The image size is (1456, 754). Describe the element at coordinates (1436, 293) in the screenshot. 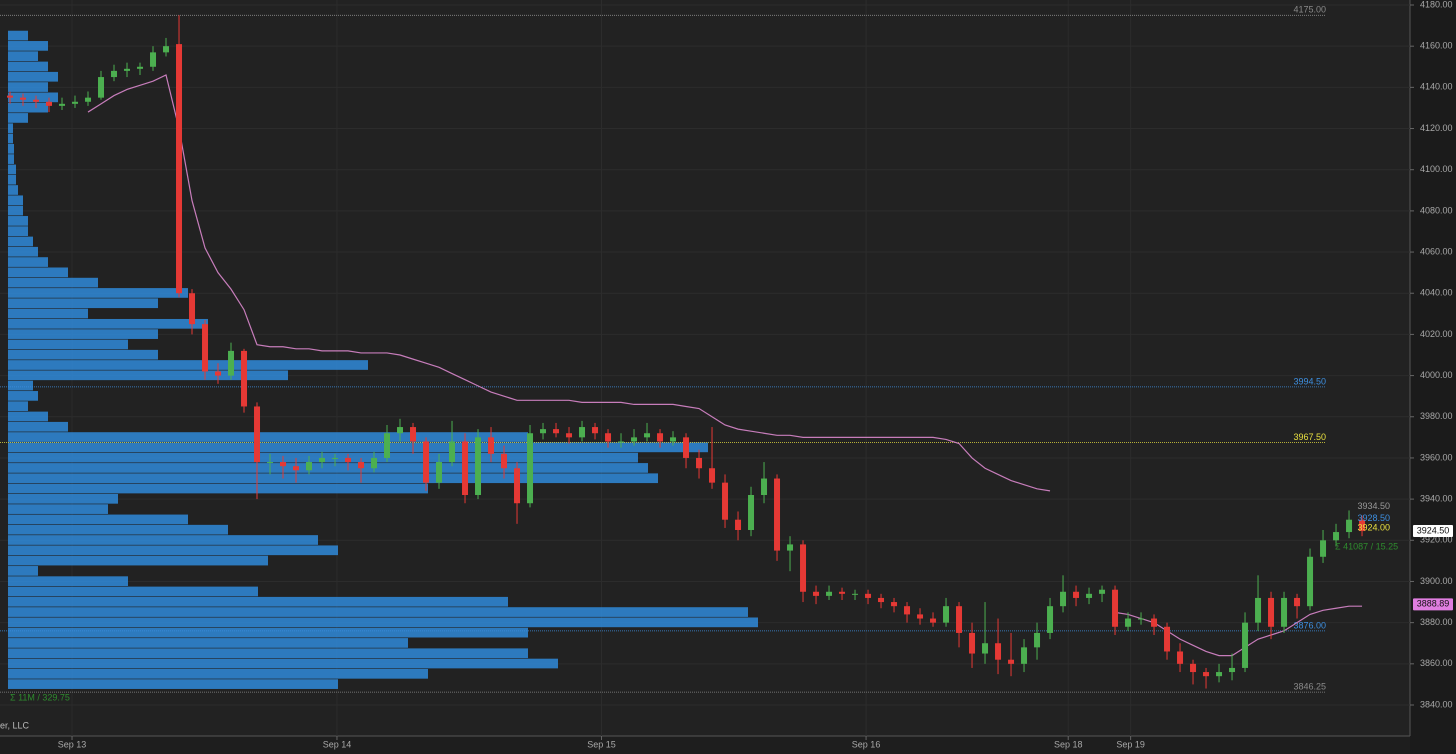

I see `y-tick-label: 4040.00` at that location.